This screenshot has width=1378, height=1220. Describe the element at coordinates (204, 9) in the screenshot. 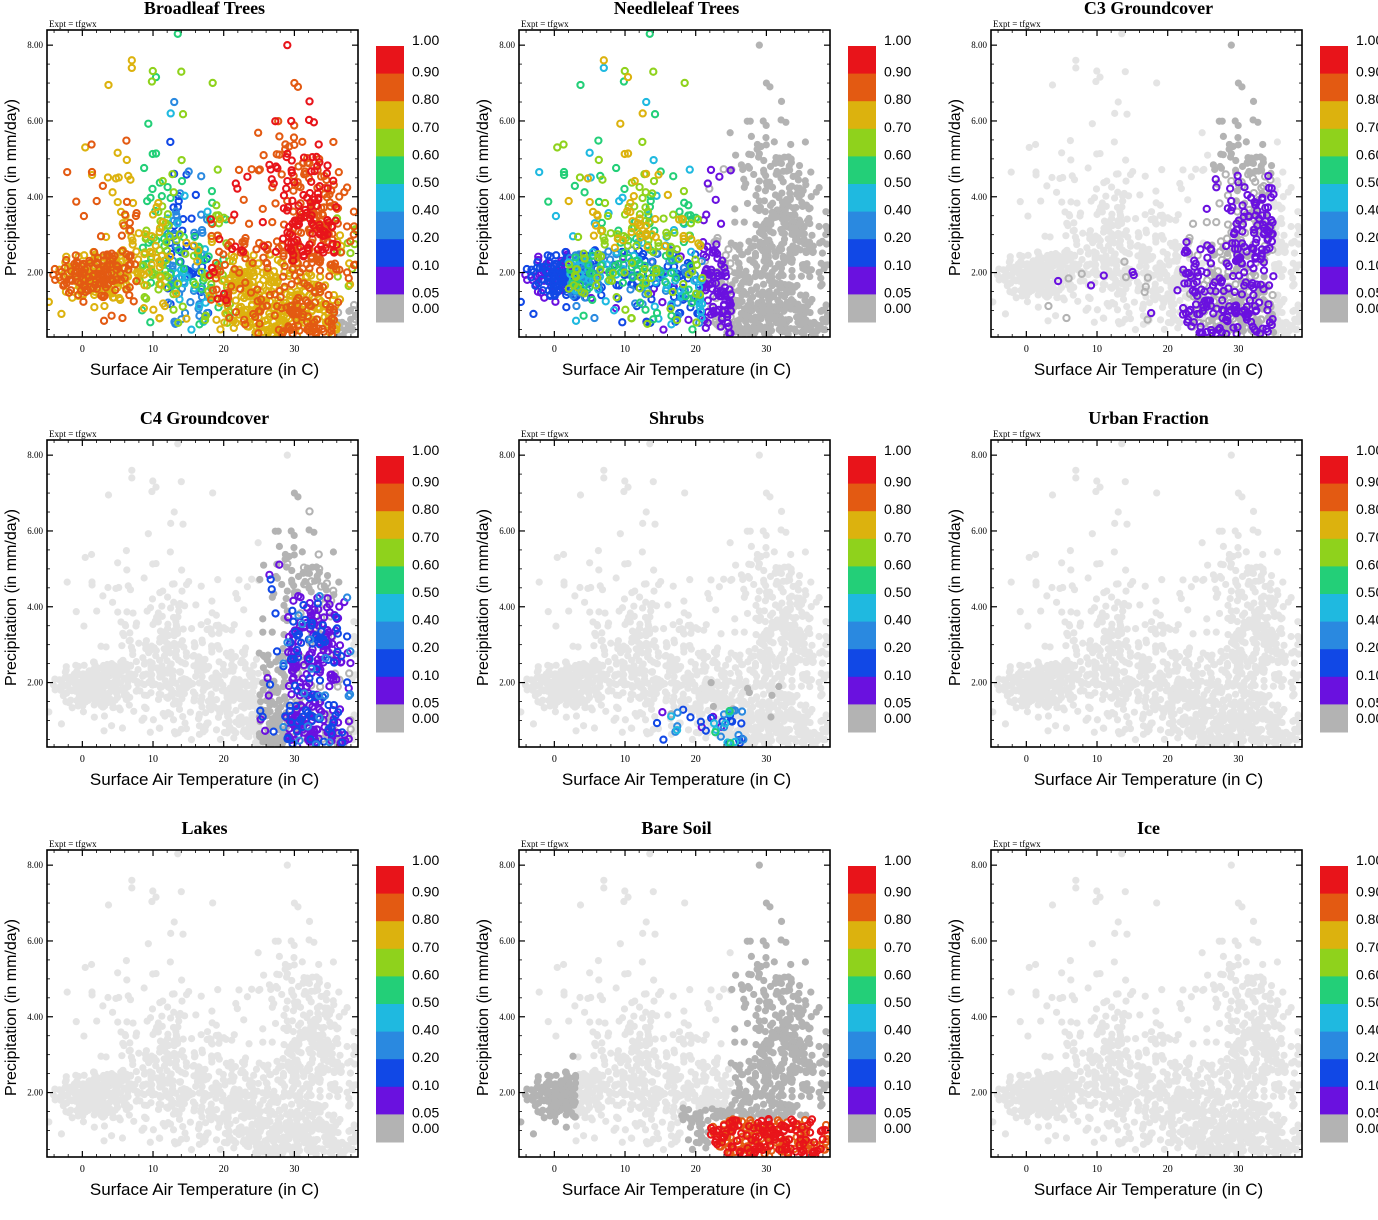

I see `panel-title: Broadleaf Trees` at that location.